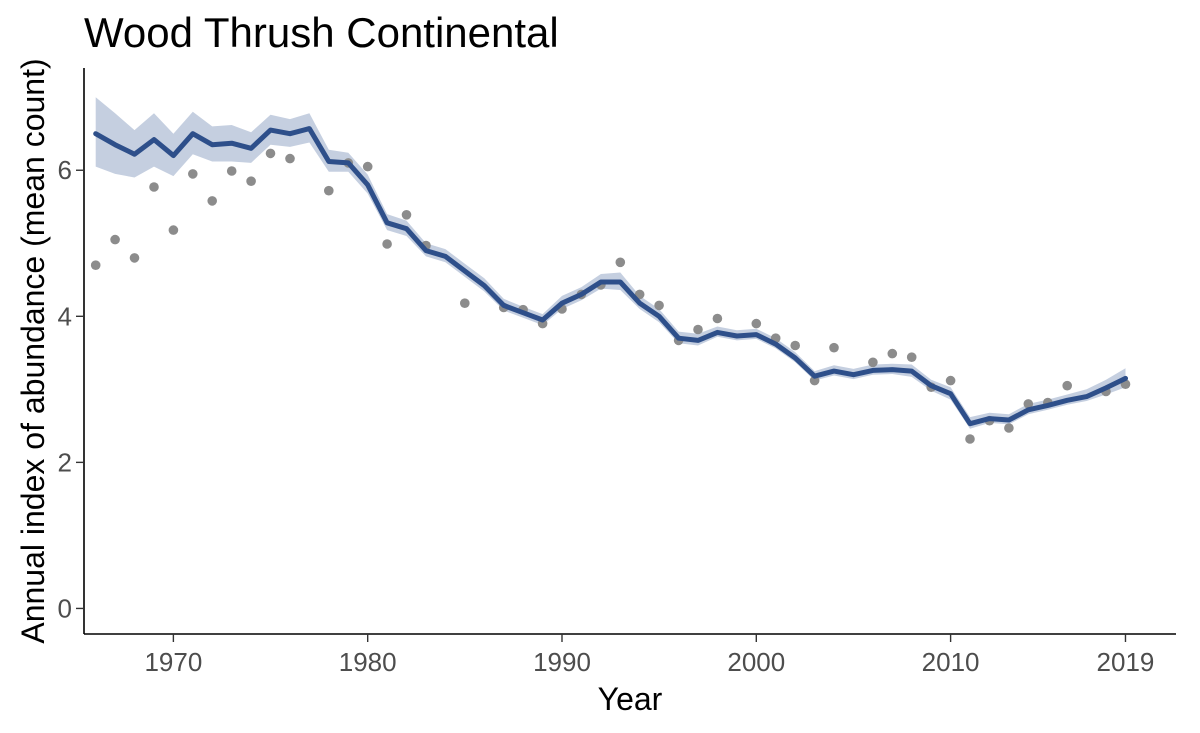 The width and height of the screenshot is (1200, 733). Describe the element at coordinates (65, 170) in the screenshot. I see `y-tick-label: 6` at that location.